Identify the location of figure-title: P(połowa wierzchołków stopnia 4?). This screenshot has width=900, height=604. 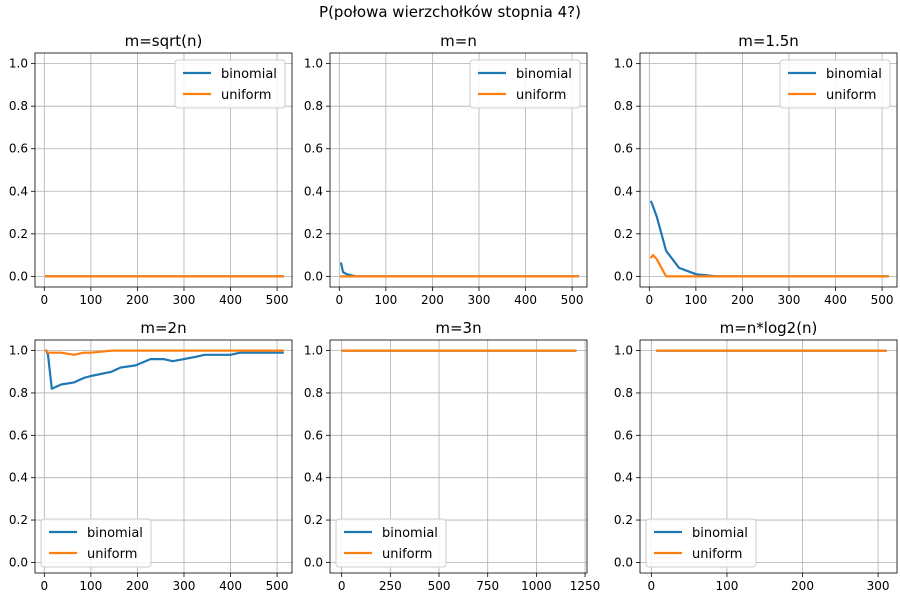
(450, 12).